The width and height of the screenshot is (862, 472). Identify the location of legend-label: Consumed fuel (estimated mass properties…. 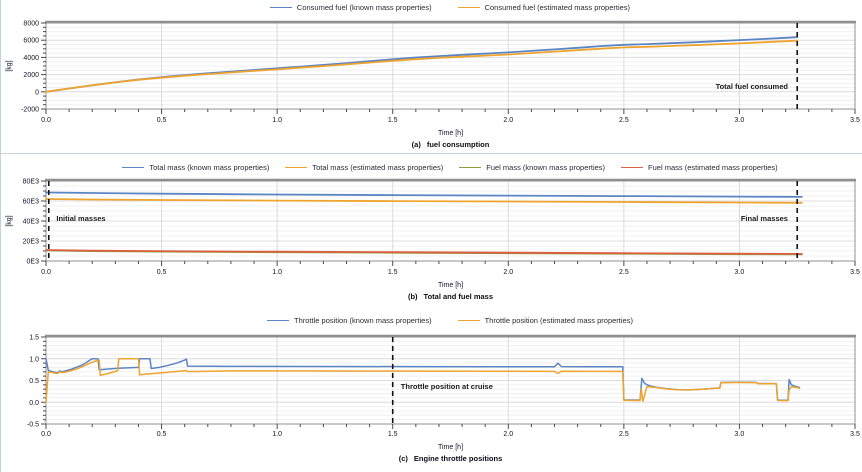
(557, 7).